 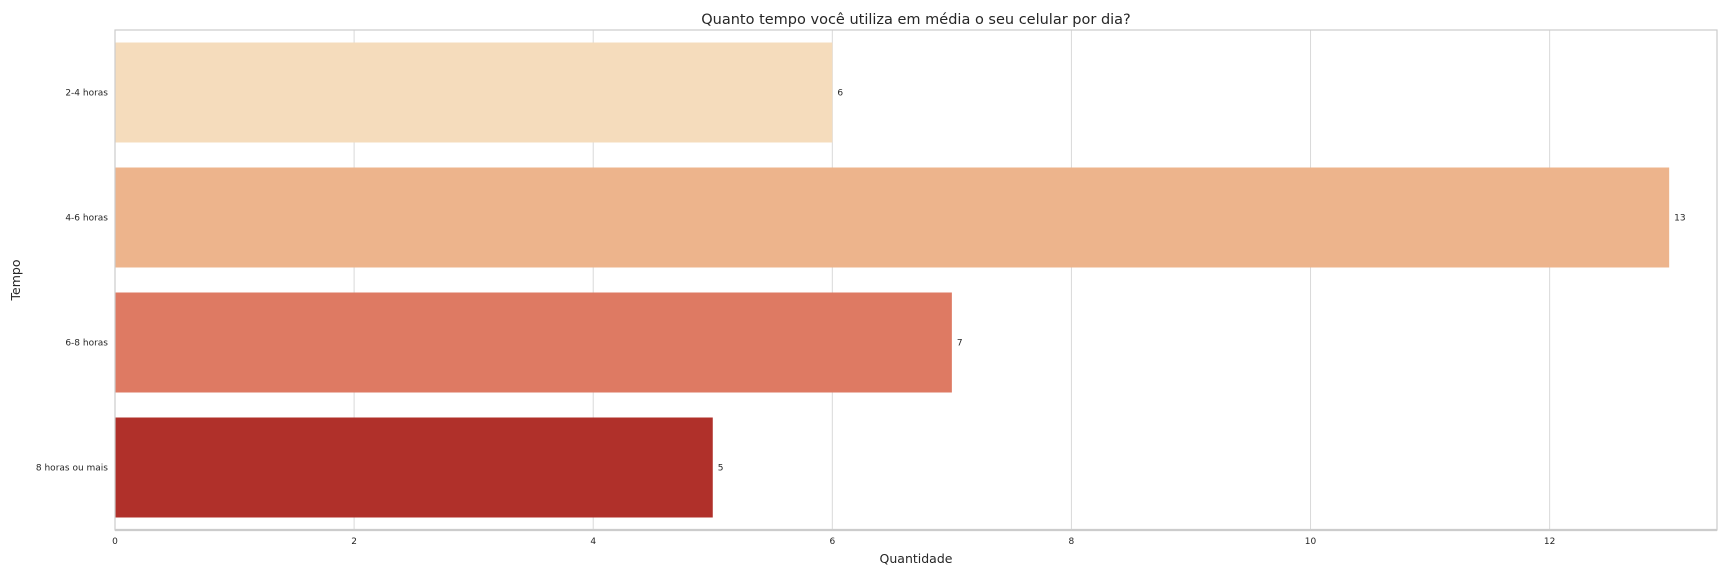 I want to click on x-tick-label: 10, so click(x=1311, y=542).